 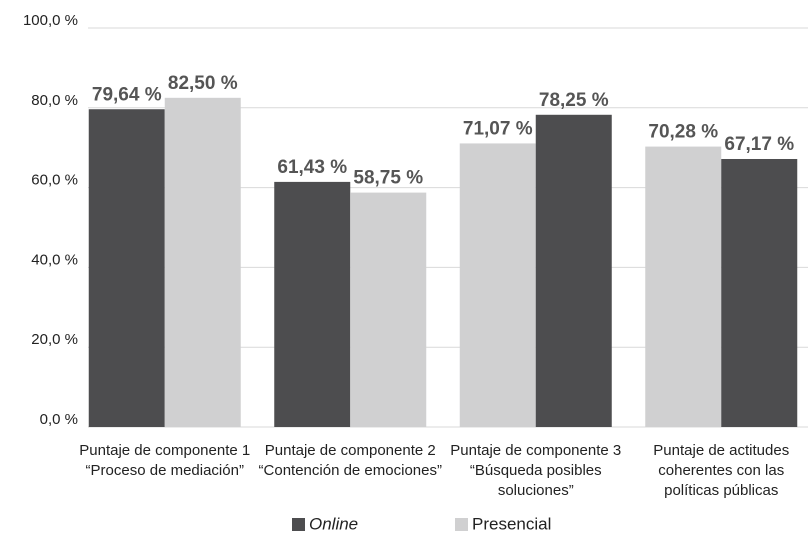 I want to click on x-tick-label: coherentes con las, so click(x=721, y=470).